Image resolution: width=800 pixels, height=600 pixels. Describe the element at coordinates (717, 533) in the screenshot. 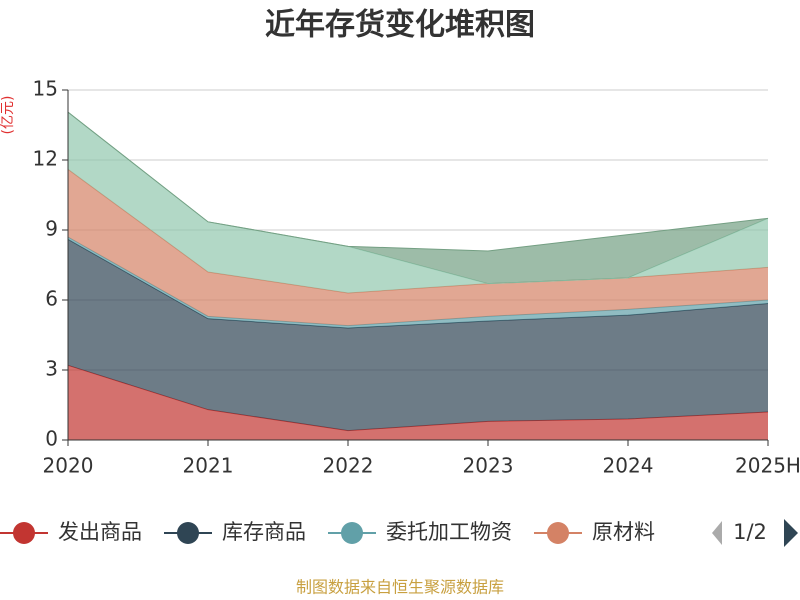

I see `legend-prev` at that location.